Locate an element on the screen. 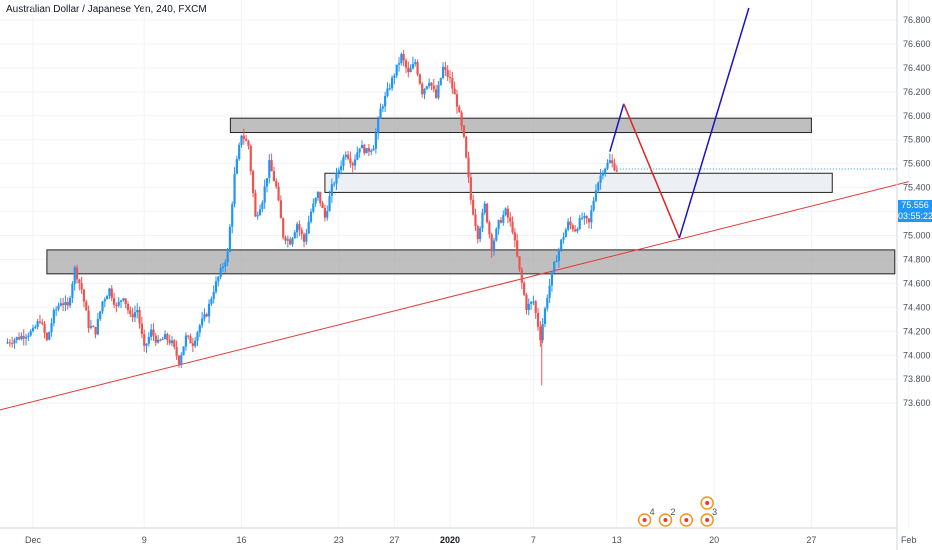 Image resolution: width=932 pixels, height=550 pixels. y-tick-label: 76.000 is located at coordinates (917, 116).